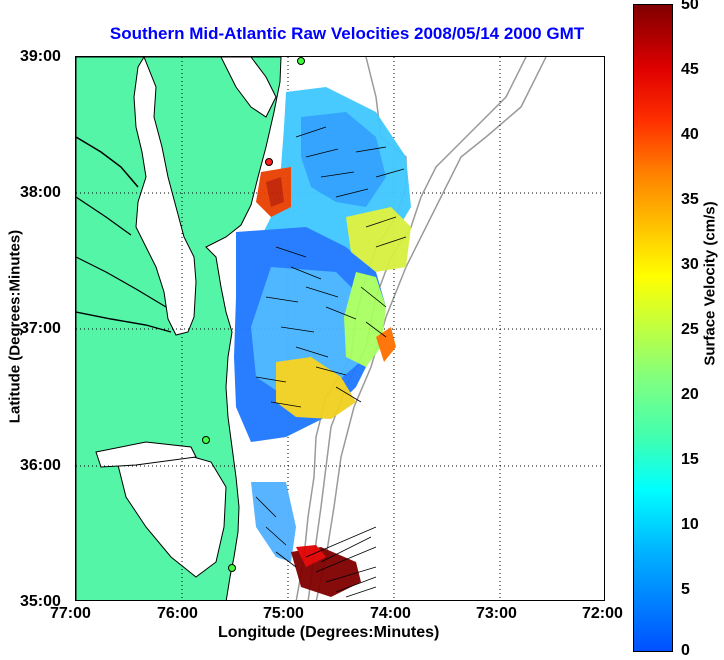 This screenshot has width=724, height=660. What do you see at coordinates (283, 613) in the screenshot?
I see `x-tick-75: 75:00` at bounding box center [283, 613].